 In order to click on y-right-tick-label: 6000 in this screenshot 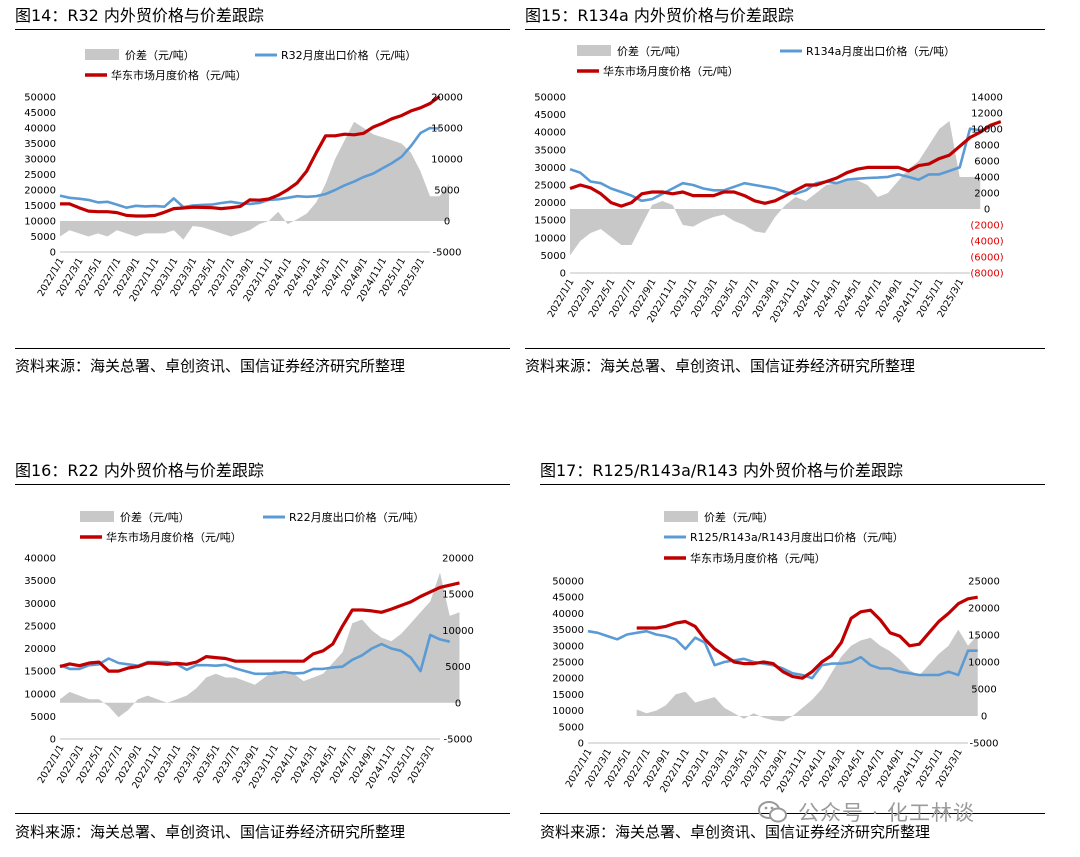, I will do `click(986, 162)`.